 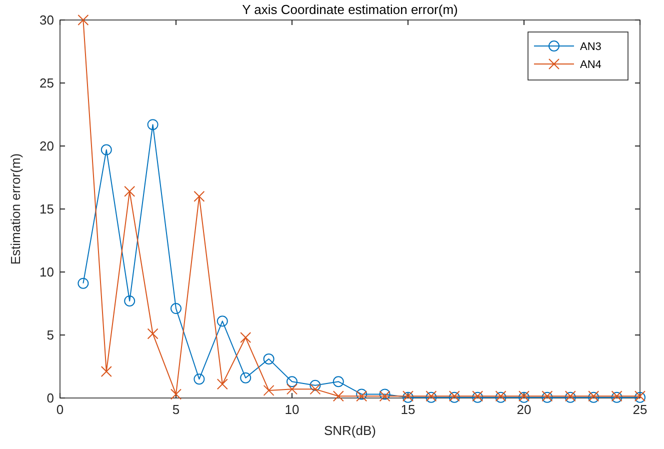 I want to click on x-tick-label: 20, so click(x=524, y=409).